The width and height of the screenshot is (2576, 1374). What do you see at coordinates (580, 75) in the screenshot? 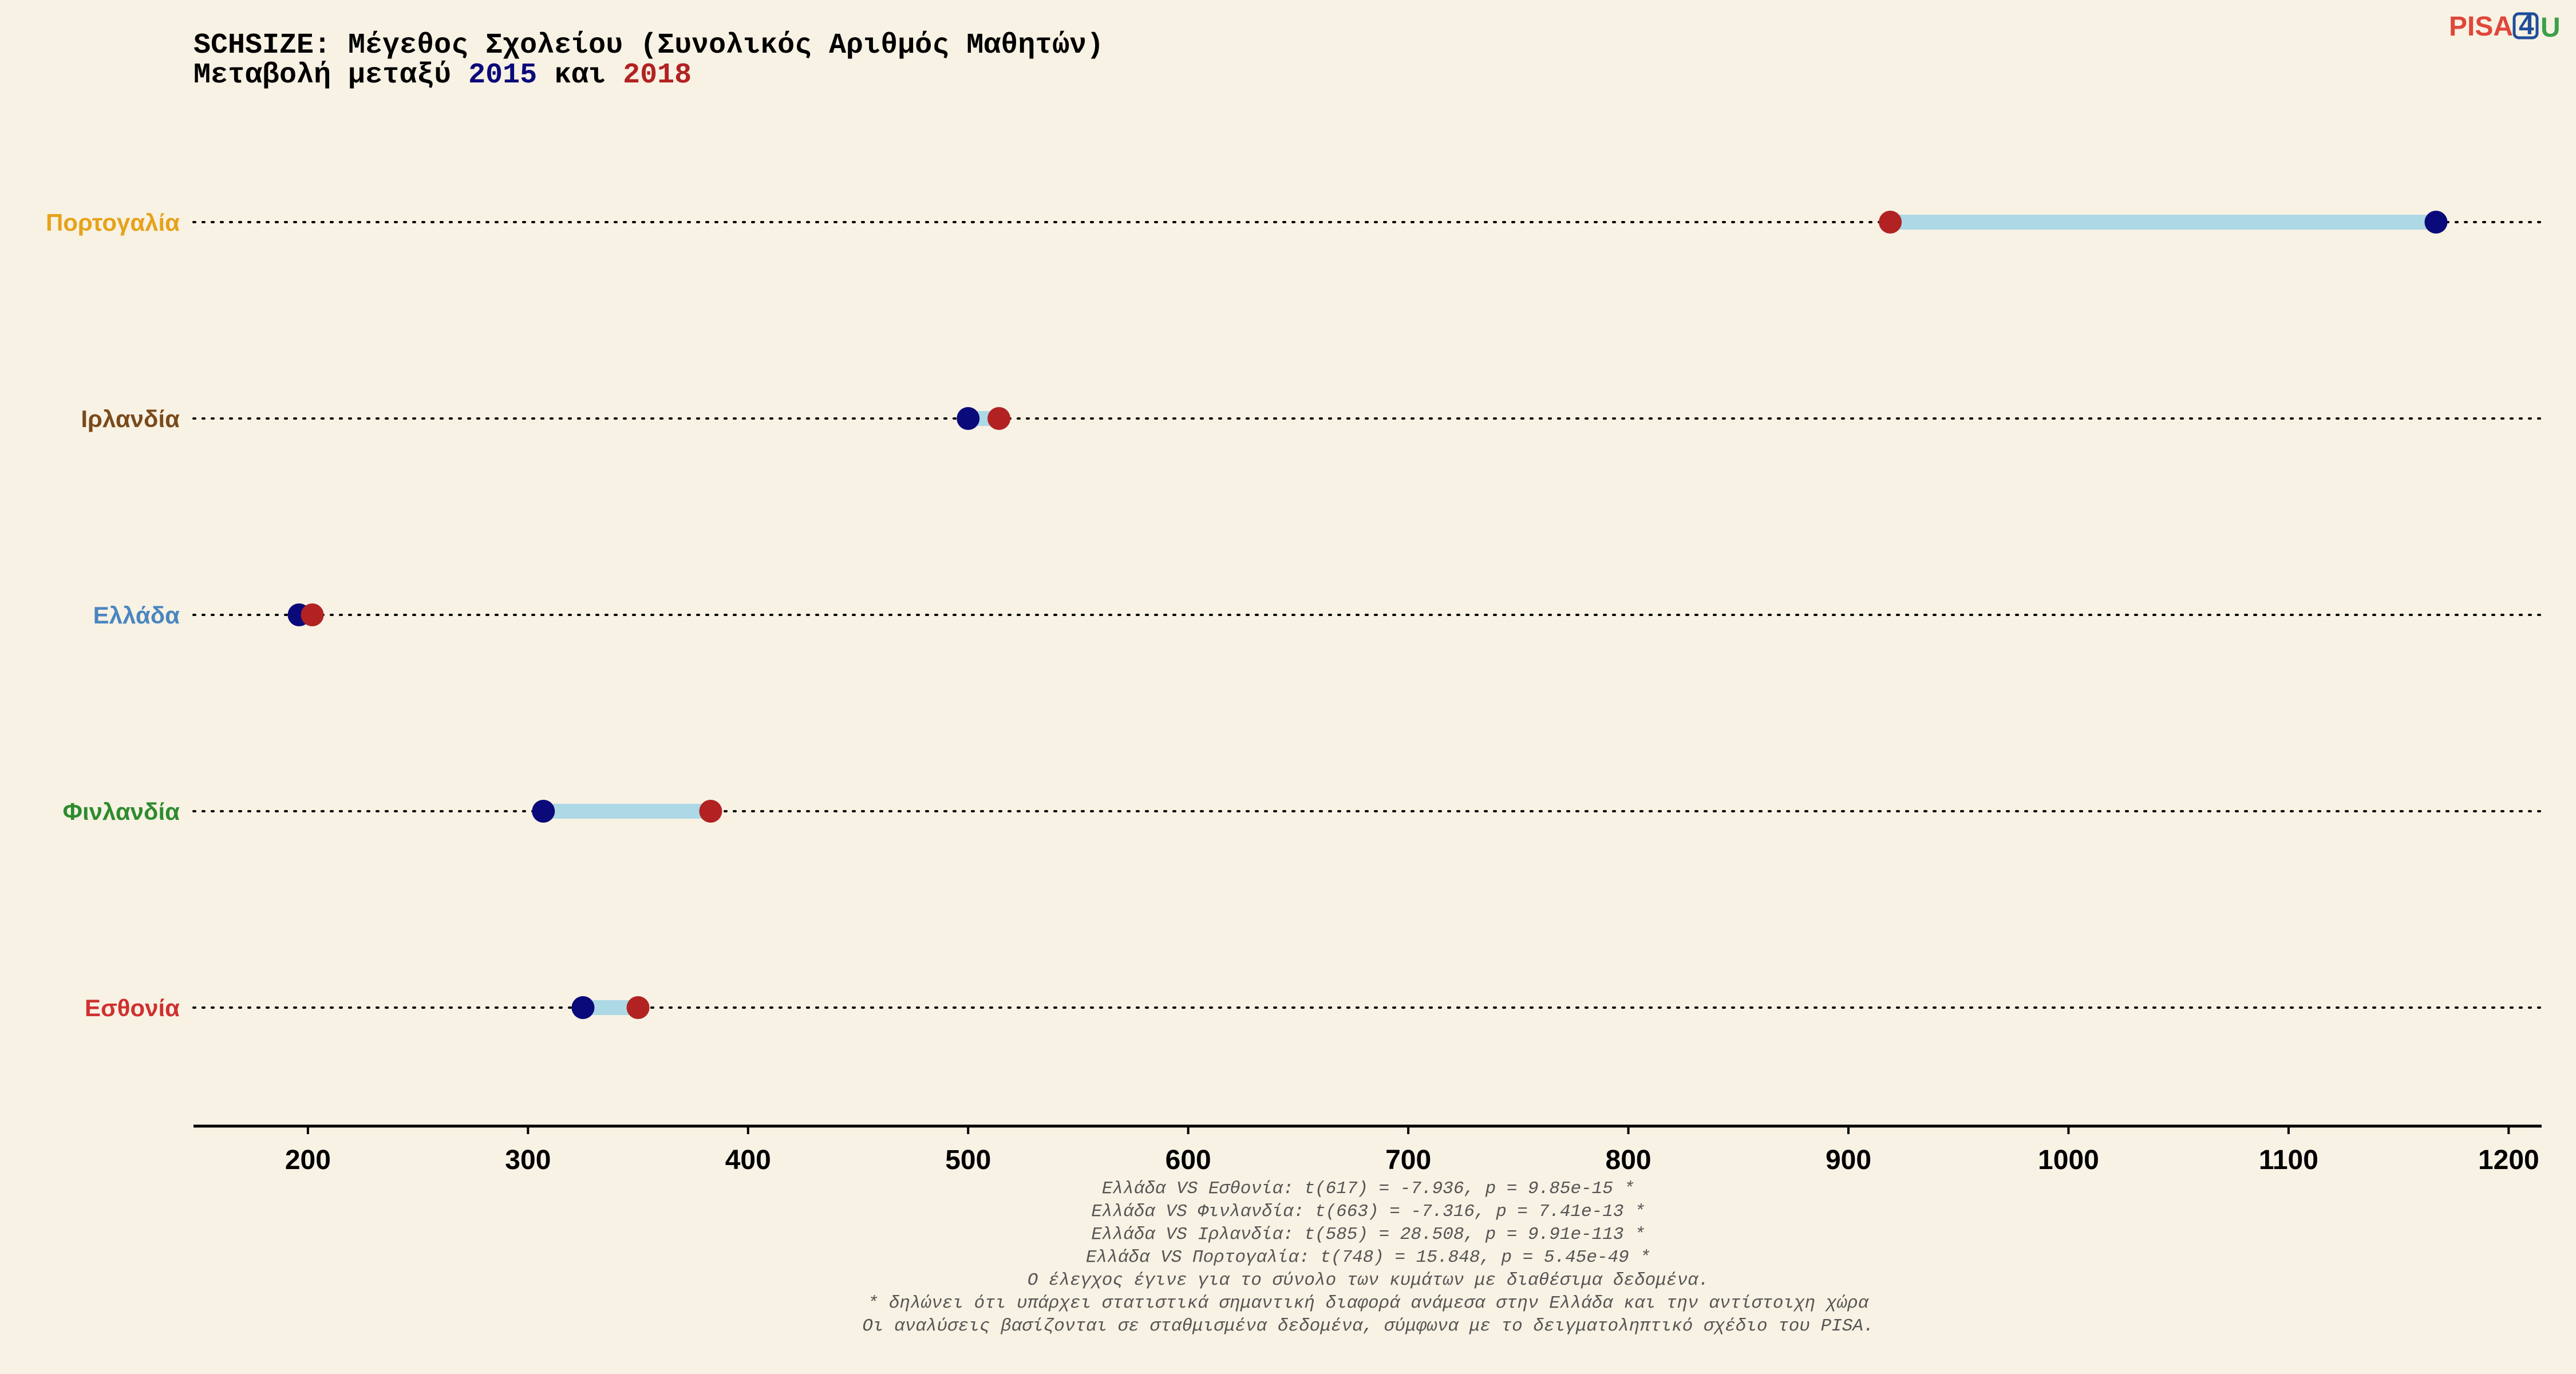
I see `title-mid: και` at bounding box center [580, 75].